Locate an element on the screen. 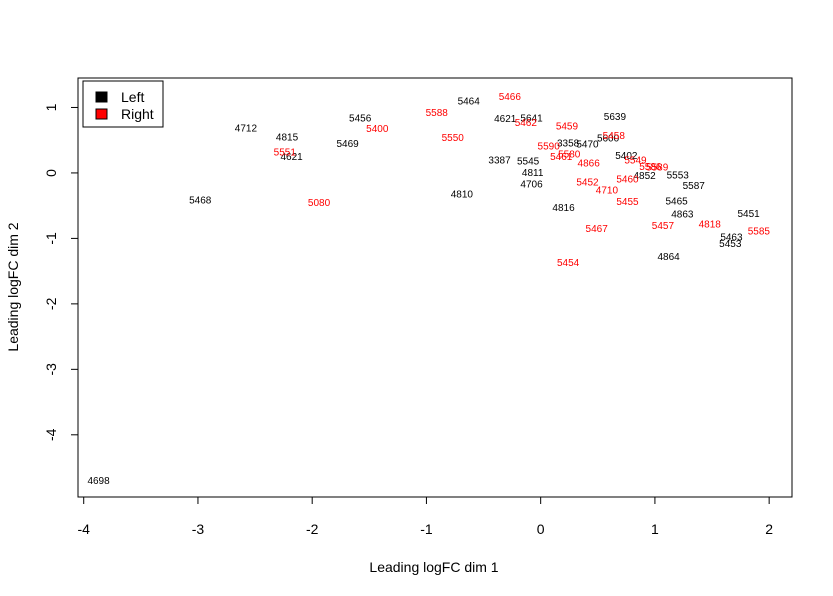  point-label-5641: 5641 is located at coordinates (531, 118).